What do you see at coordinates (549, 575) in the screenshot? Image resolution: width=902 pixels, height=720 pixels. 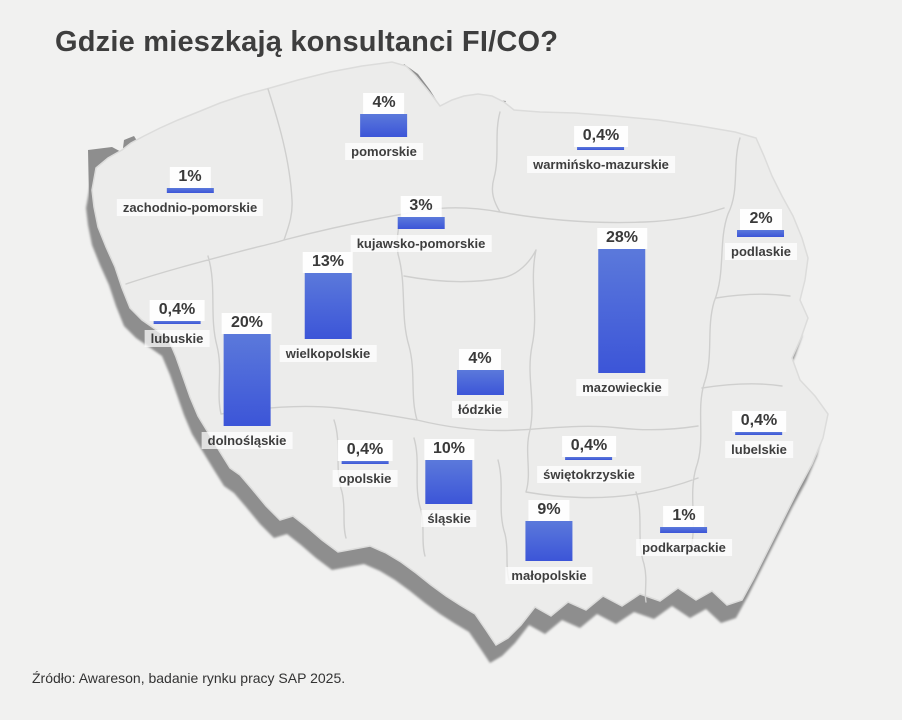 I see `region-name-label: małopolskie` at bounding box center [549, 575].